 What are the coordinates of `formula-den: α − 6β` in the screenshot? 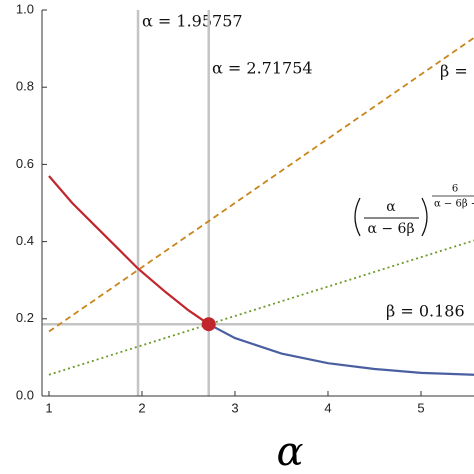 It's located at (390, 229).